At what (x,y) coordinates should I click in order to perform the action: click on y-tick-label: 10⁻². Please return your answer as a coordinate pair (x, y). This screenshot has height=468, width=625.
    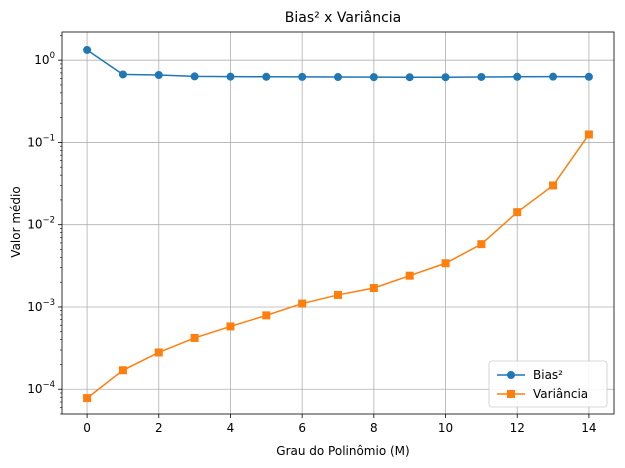
    Looking at the image, I should click on (41, 224).